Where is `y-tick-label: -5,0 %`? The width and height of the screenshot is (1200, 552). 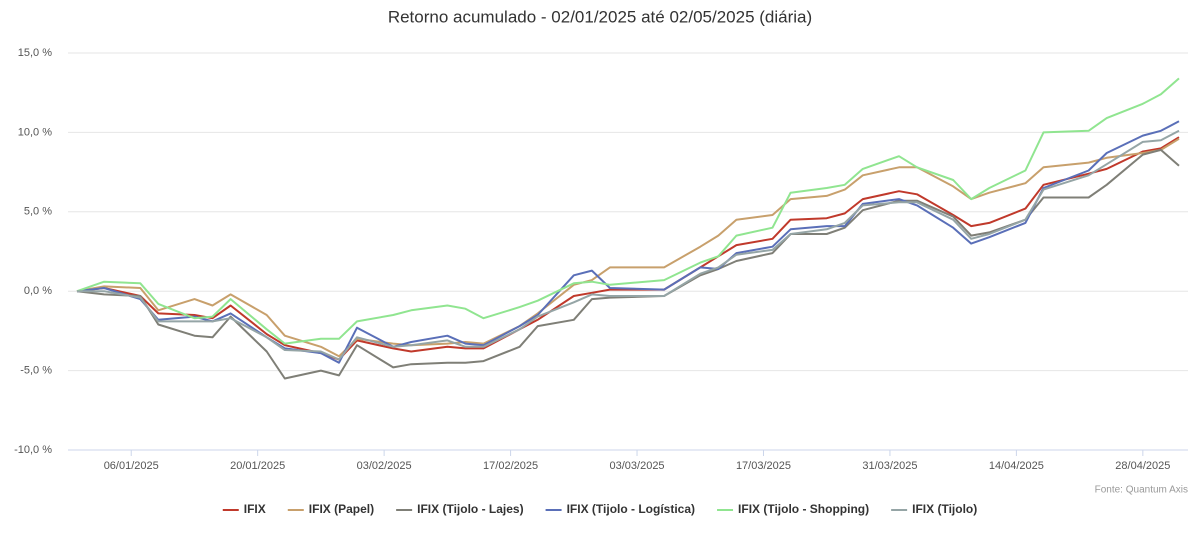 y-tick-label: -5,0 % is located at coordinates (36, 371).